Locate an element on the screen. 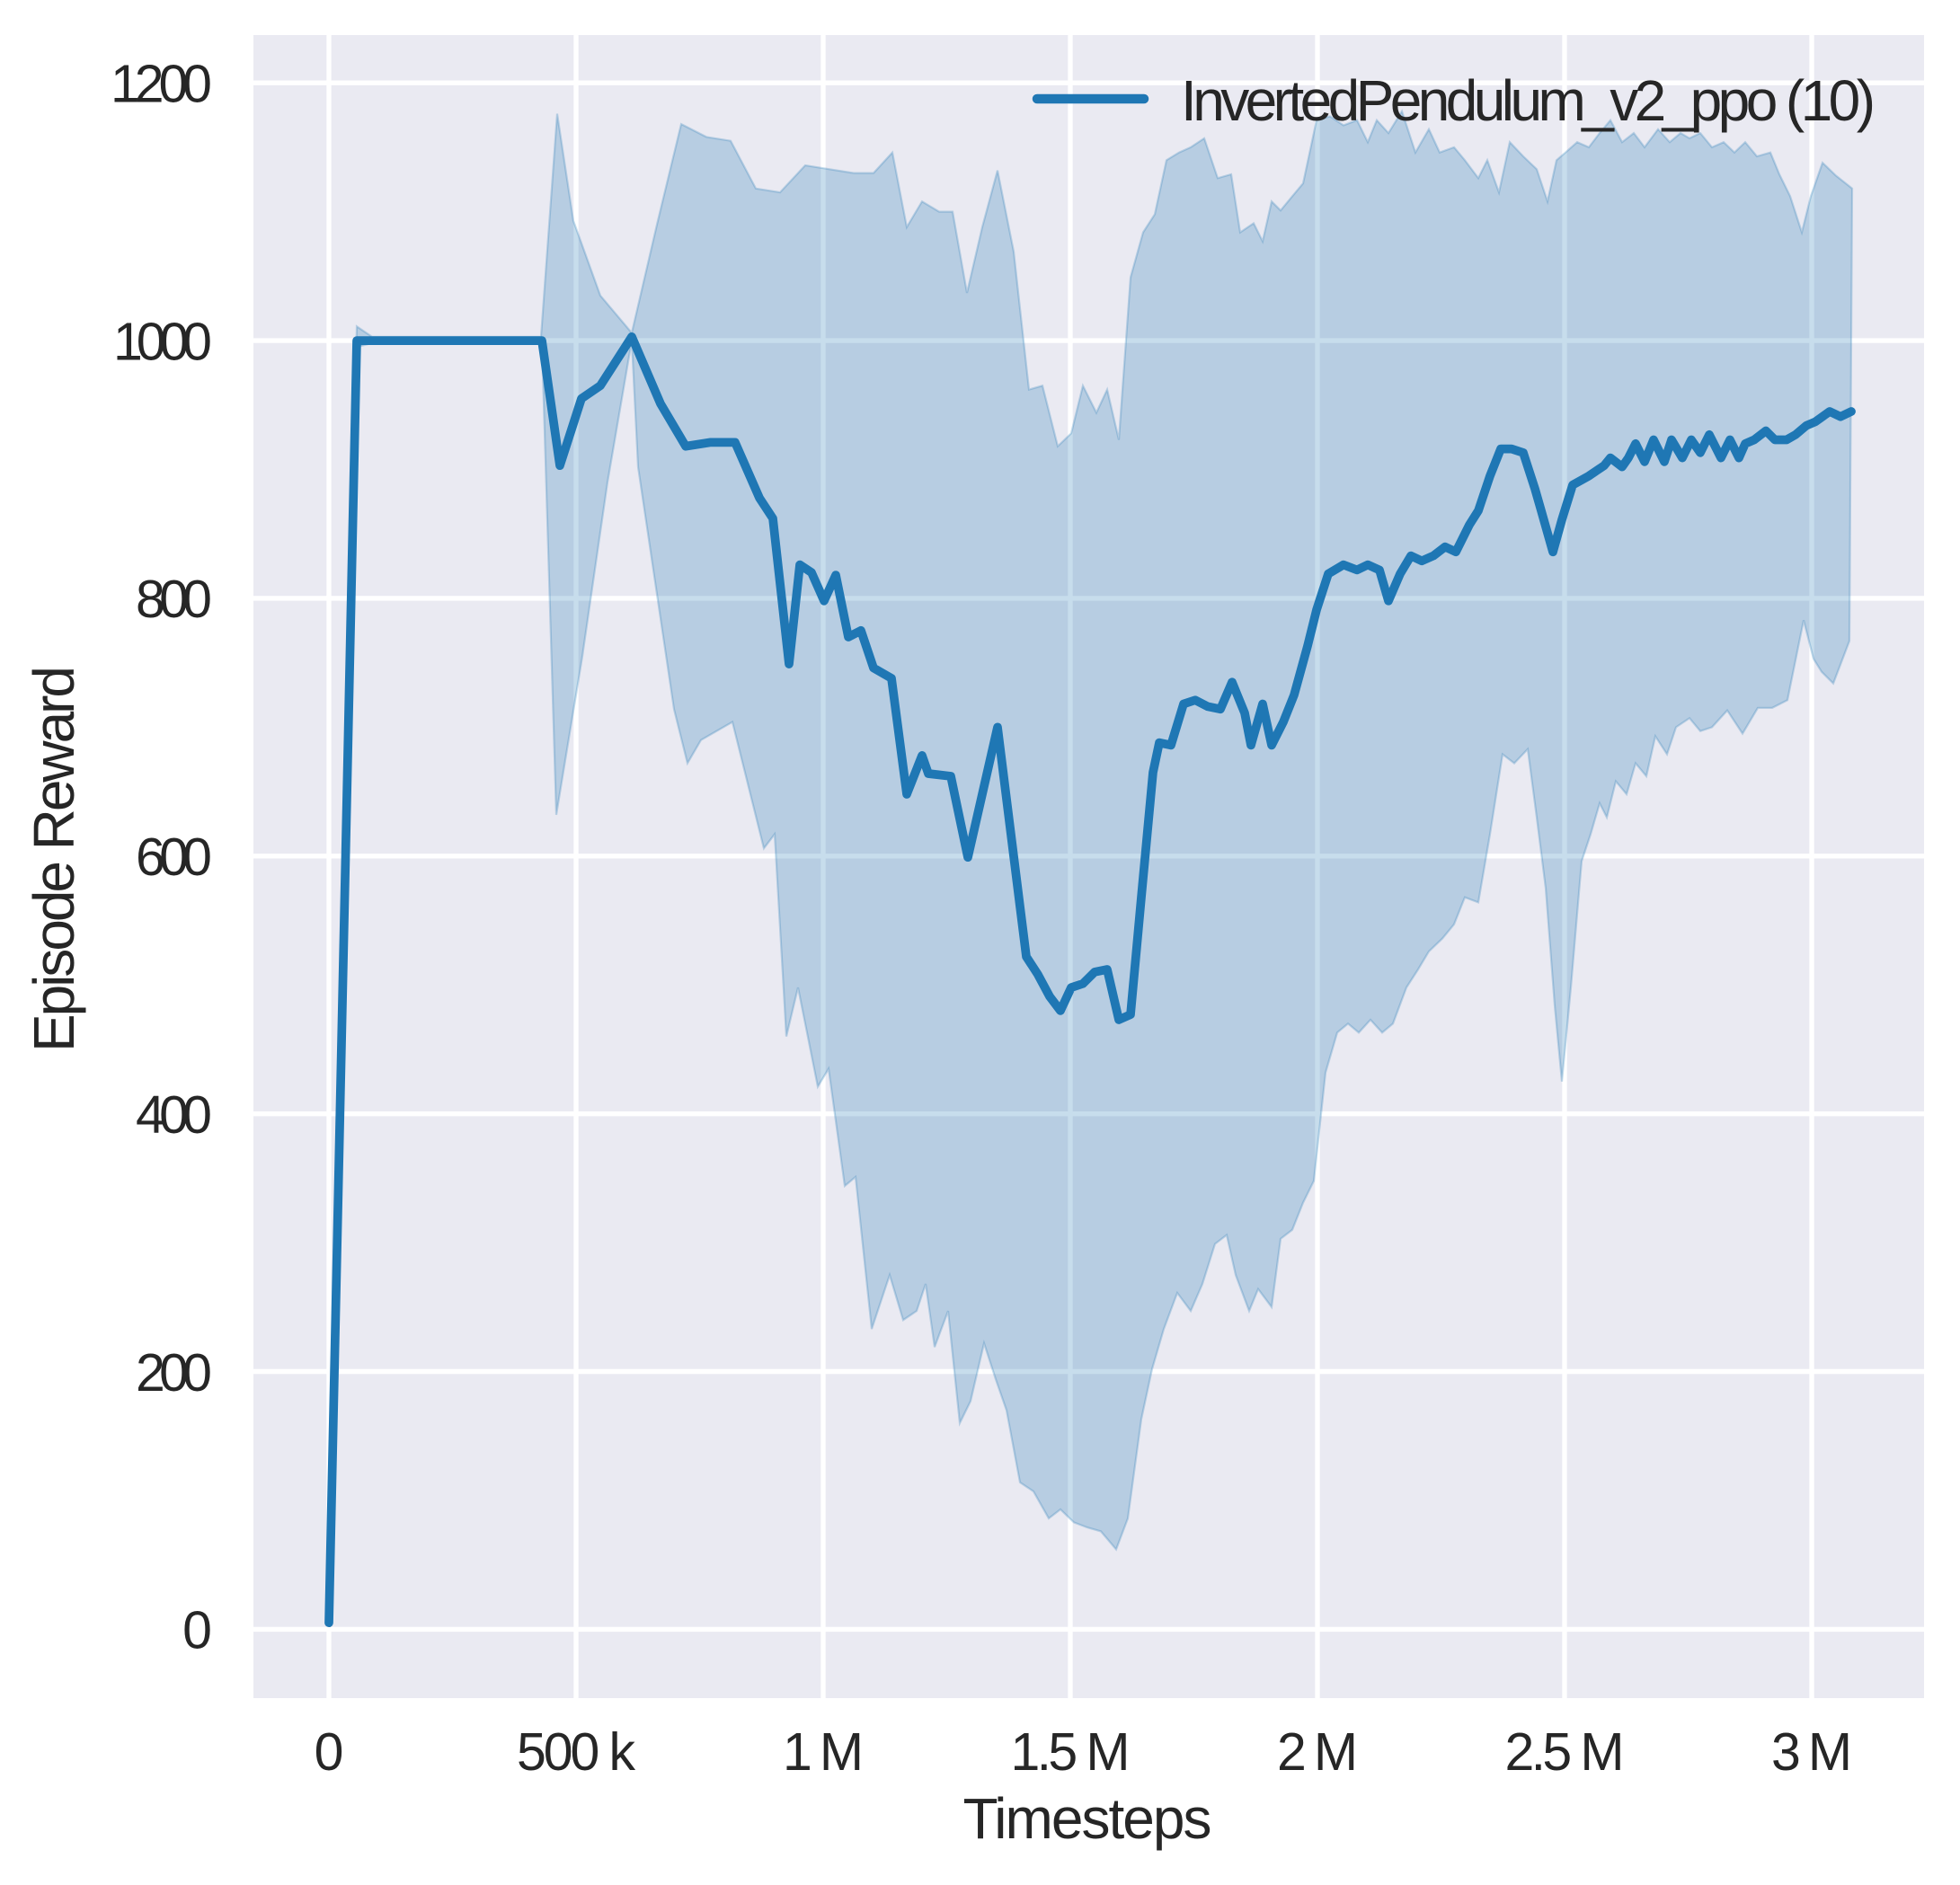 The height and width of the screenshot is (1885, 1960). svg-text: 600 is located at coordinates (174, 857).